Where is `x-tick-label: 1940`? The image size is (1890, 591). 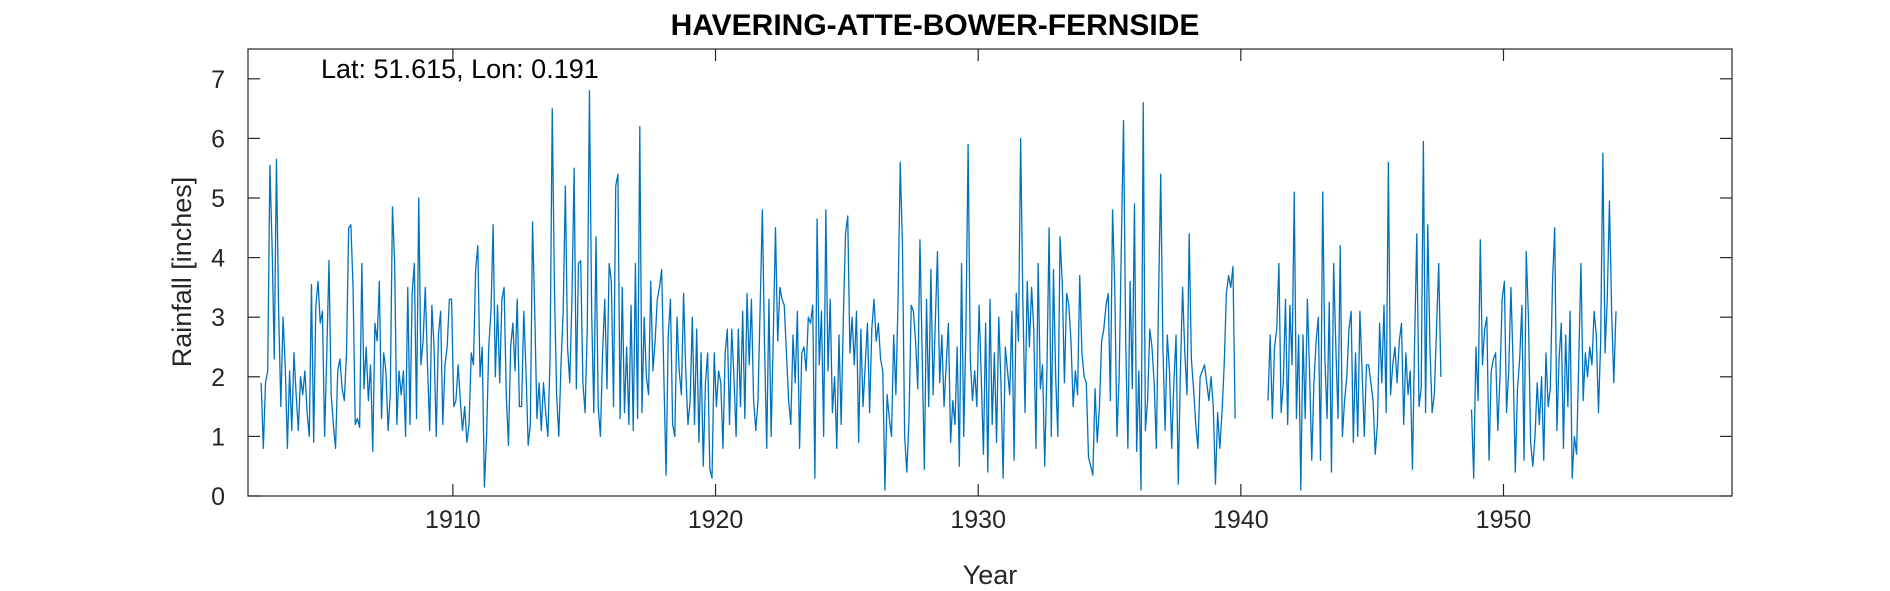 x-tick-label: 1940 is located at coordinates (1241, 520).